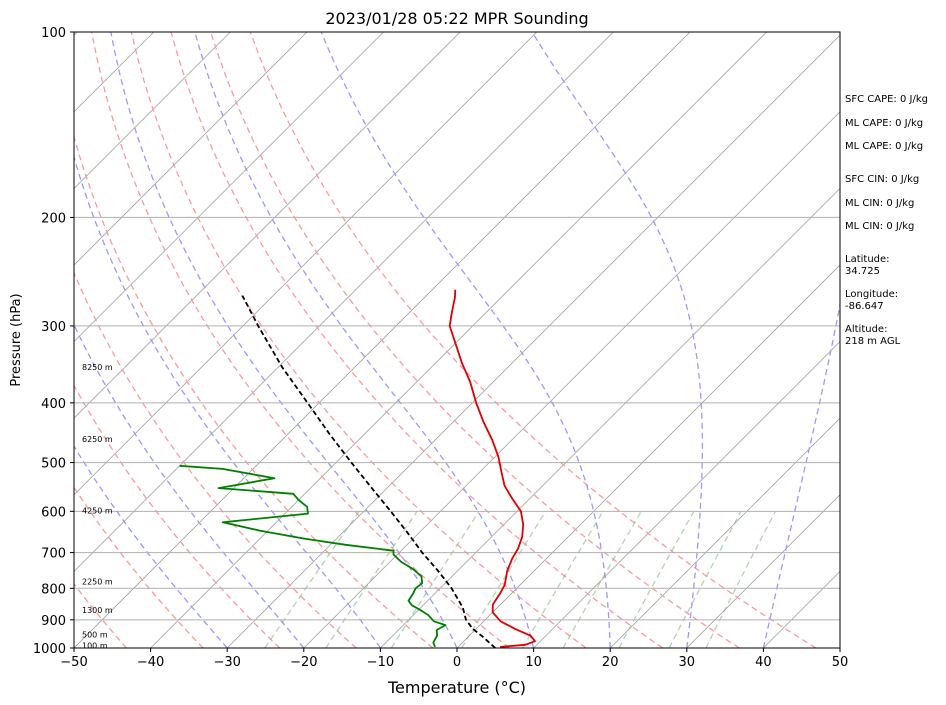  Describe the element at coordinates (872, 300) in the screenshot. I see `longitude-text: Longitude: -86.647` at that location.